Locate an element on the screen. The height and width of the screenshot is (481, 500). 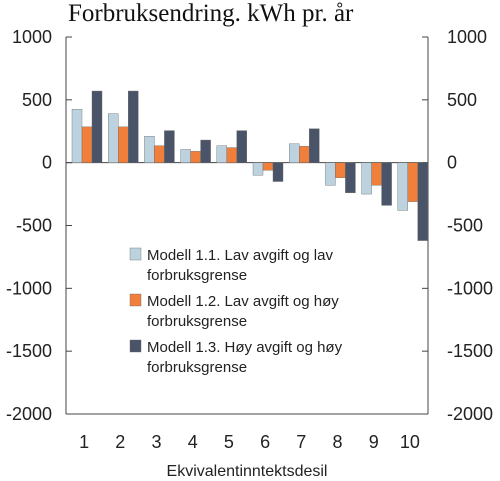
y-tick-label-right: -1500 is located at coordinates (470, 351).